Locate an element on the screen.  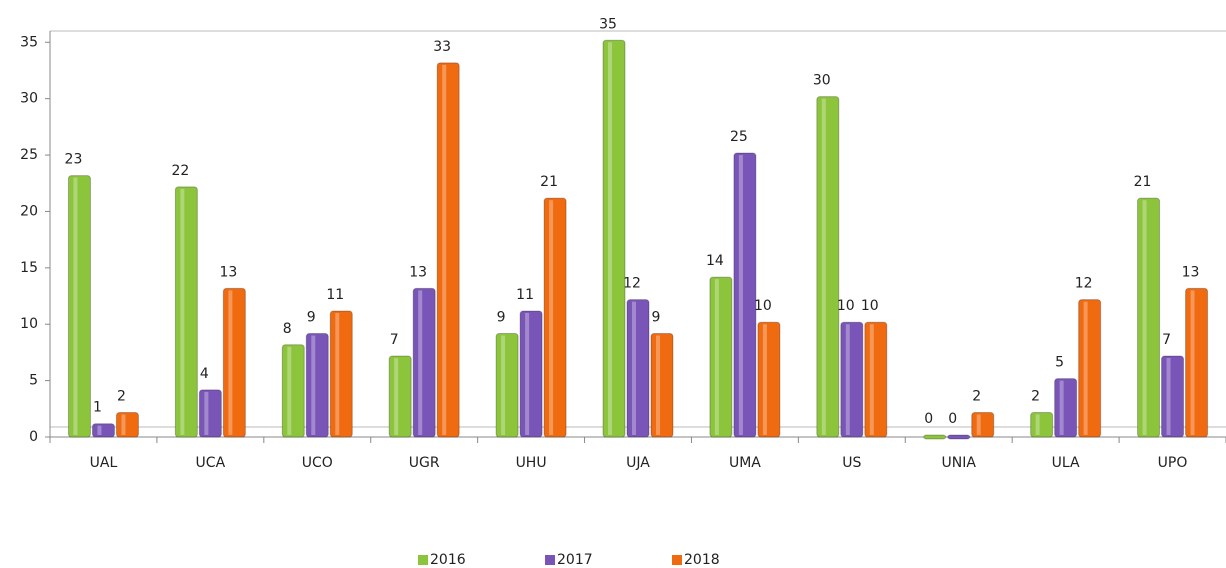
y-tick-label: 0 is located at coordinates (33, 437).